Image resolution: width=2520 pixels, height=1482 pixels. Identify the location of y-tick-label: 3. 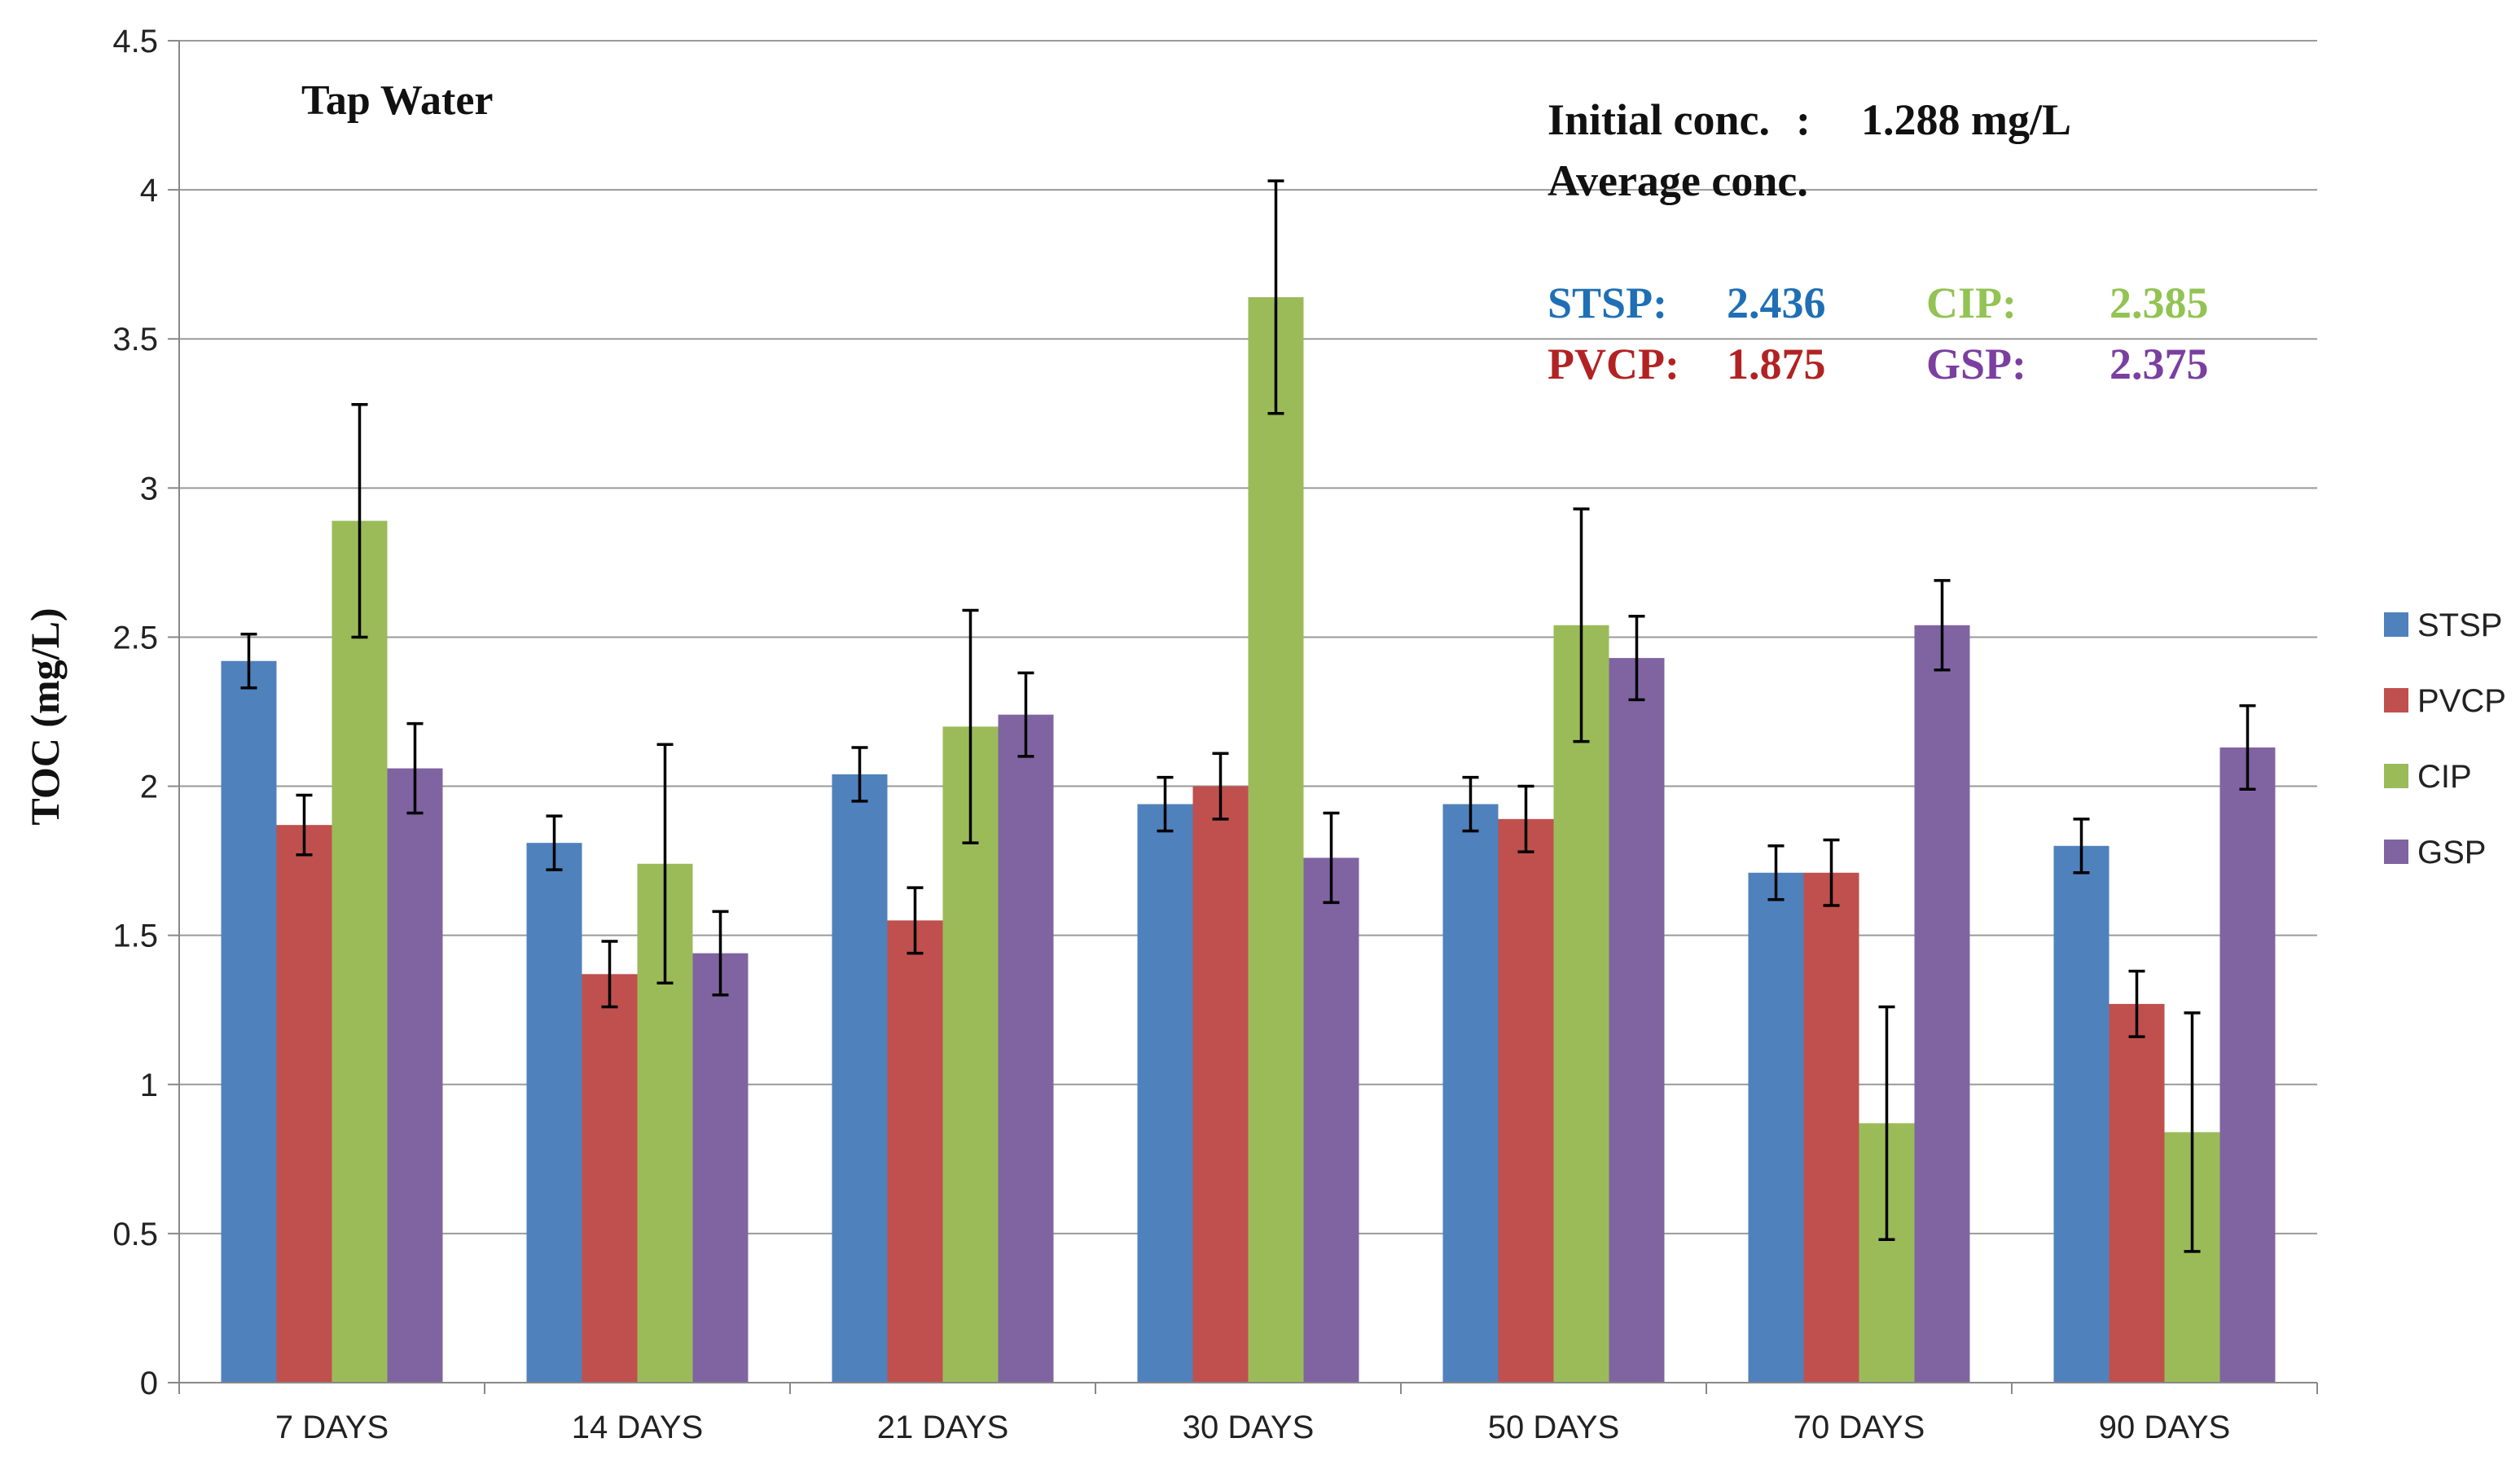
(149, 488).